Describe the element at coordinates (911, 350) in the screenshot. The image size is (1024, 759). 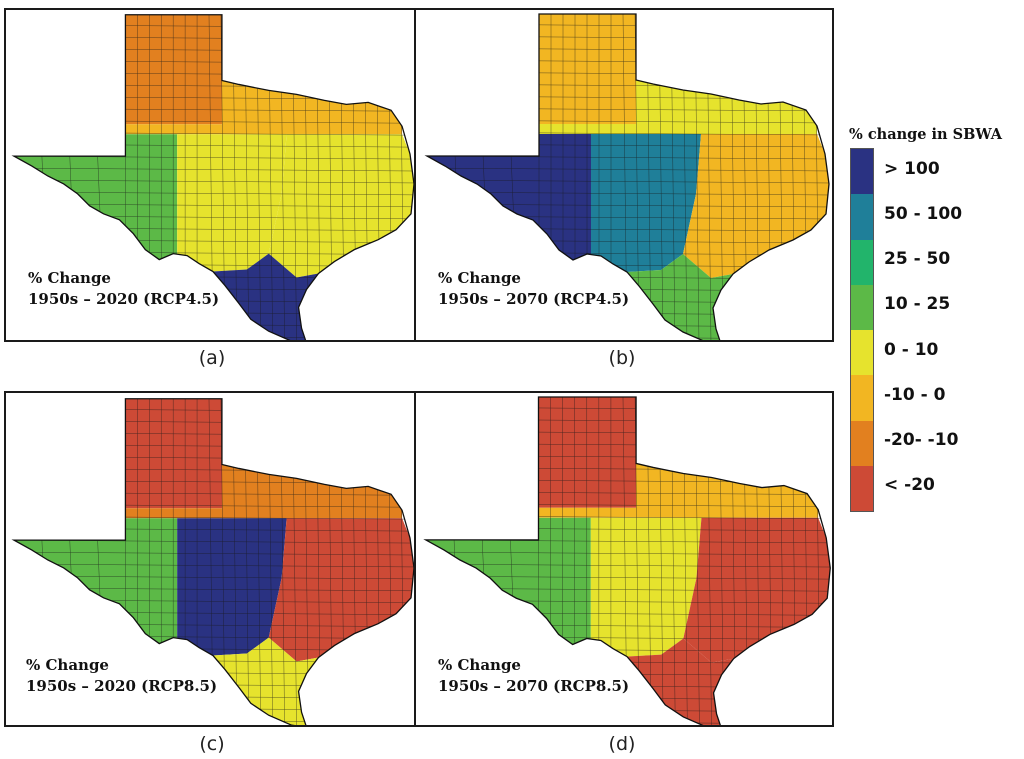
I see `legend-label: 0 - 10` at that location.